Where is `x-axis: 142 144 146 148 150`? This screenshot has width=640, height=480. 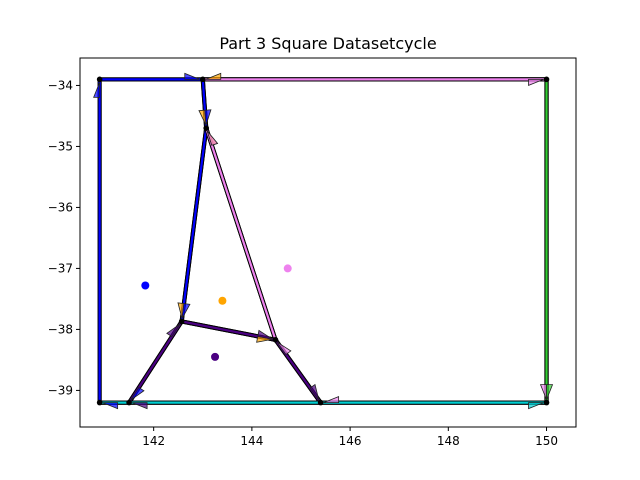 x-axis: 142 144 146 148 150 is located at coordinates (350, 437).